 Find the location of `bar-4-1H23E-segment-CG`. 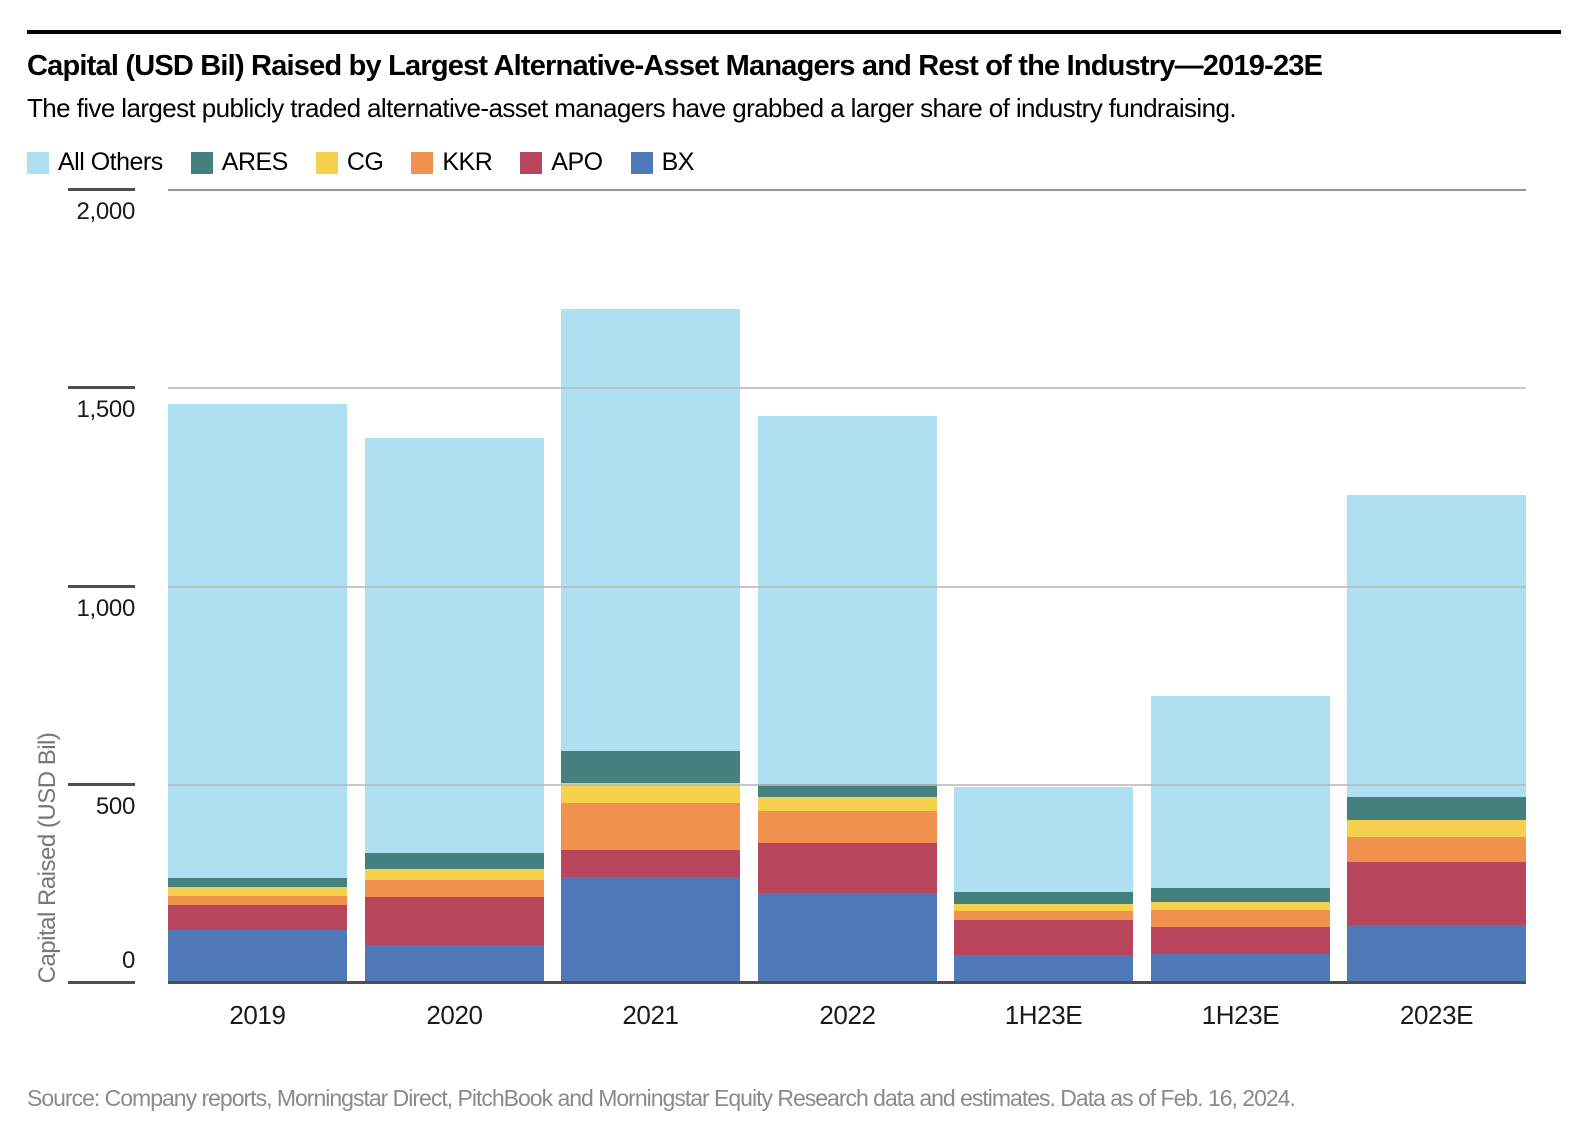

bar-4-1H23E-segment-CG is located at coordinates (1043, 907).